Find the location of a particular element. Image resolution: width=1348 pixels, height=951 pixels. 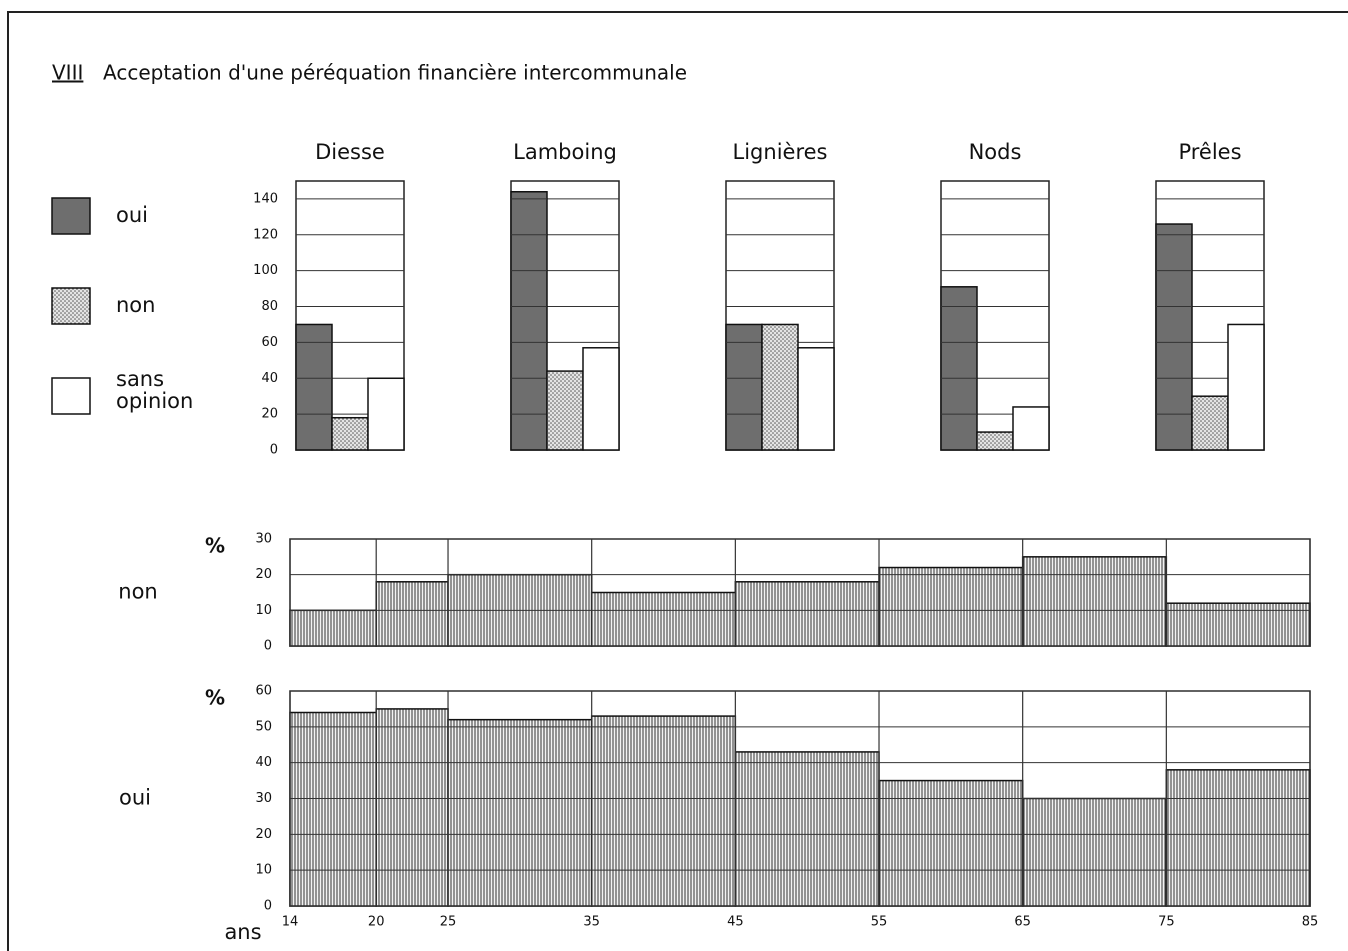

y-tick-label: 50 is located at coordinates (263, 726).